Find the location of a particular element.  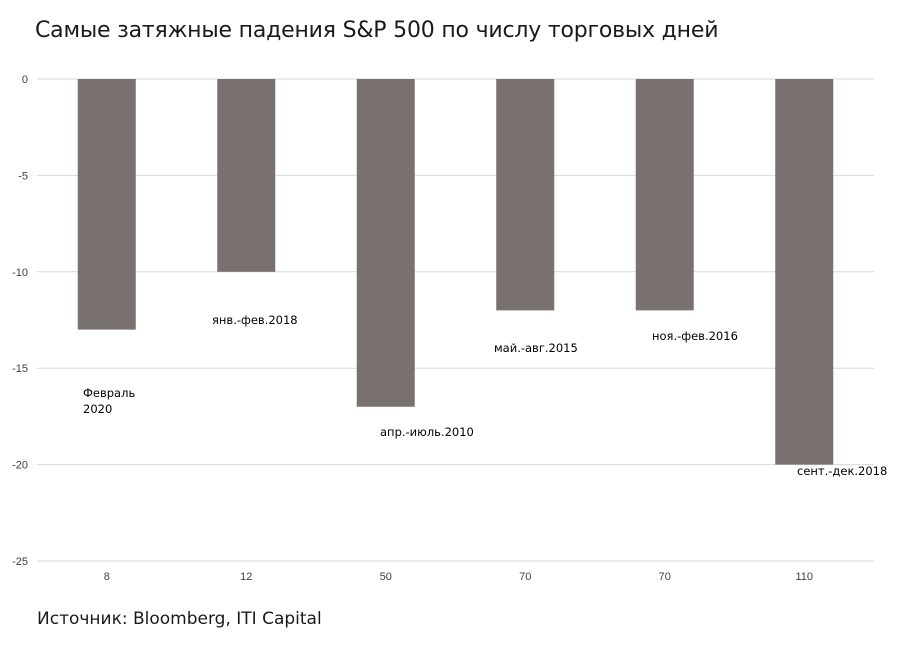

bar-data-label: май.-авг.2015 is located at coordinates (536, 348).